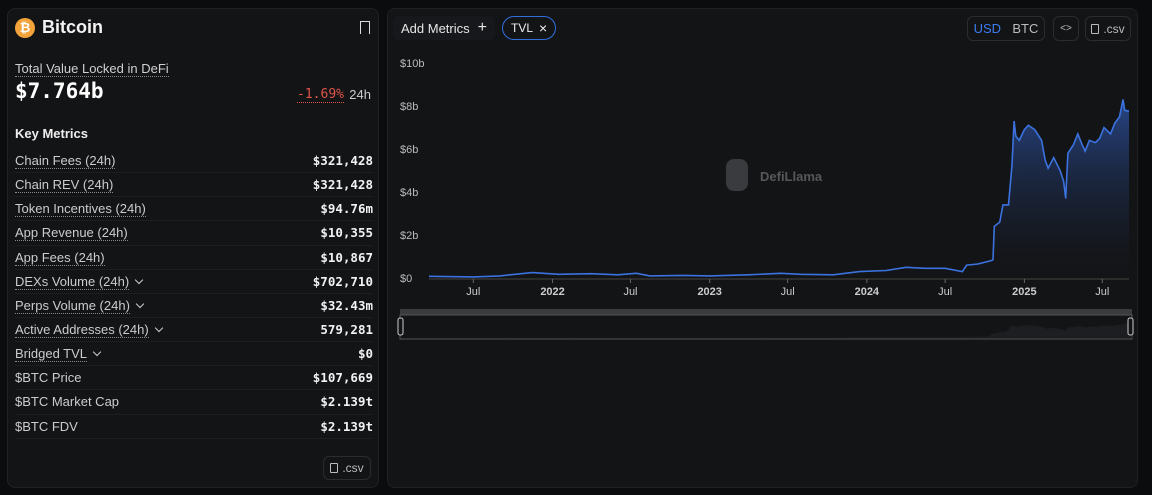 Image resolution: width=1152 pixels, height=495 pixels. I want to click on x-tick-label: 2022, so click(552, 292).